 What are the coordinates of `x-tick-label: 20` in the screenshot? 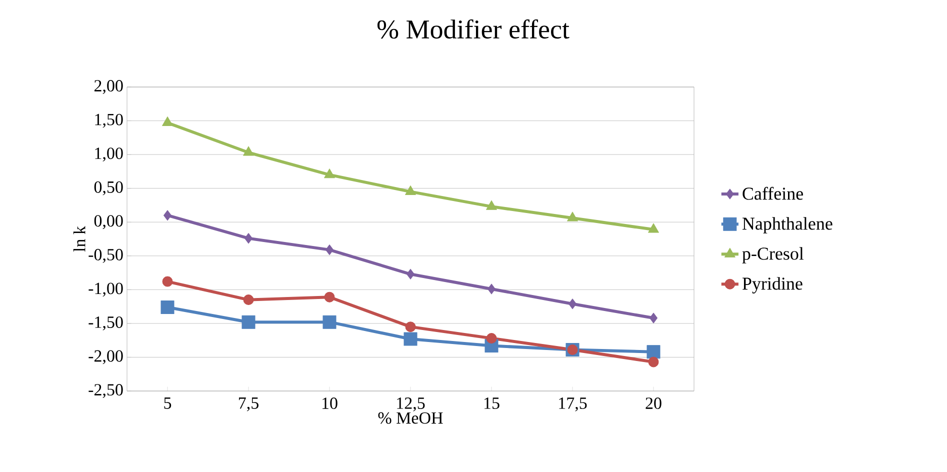 It's located at (654, 404).